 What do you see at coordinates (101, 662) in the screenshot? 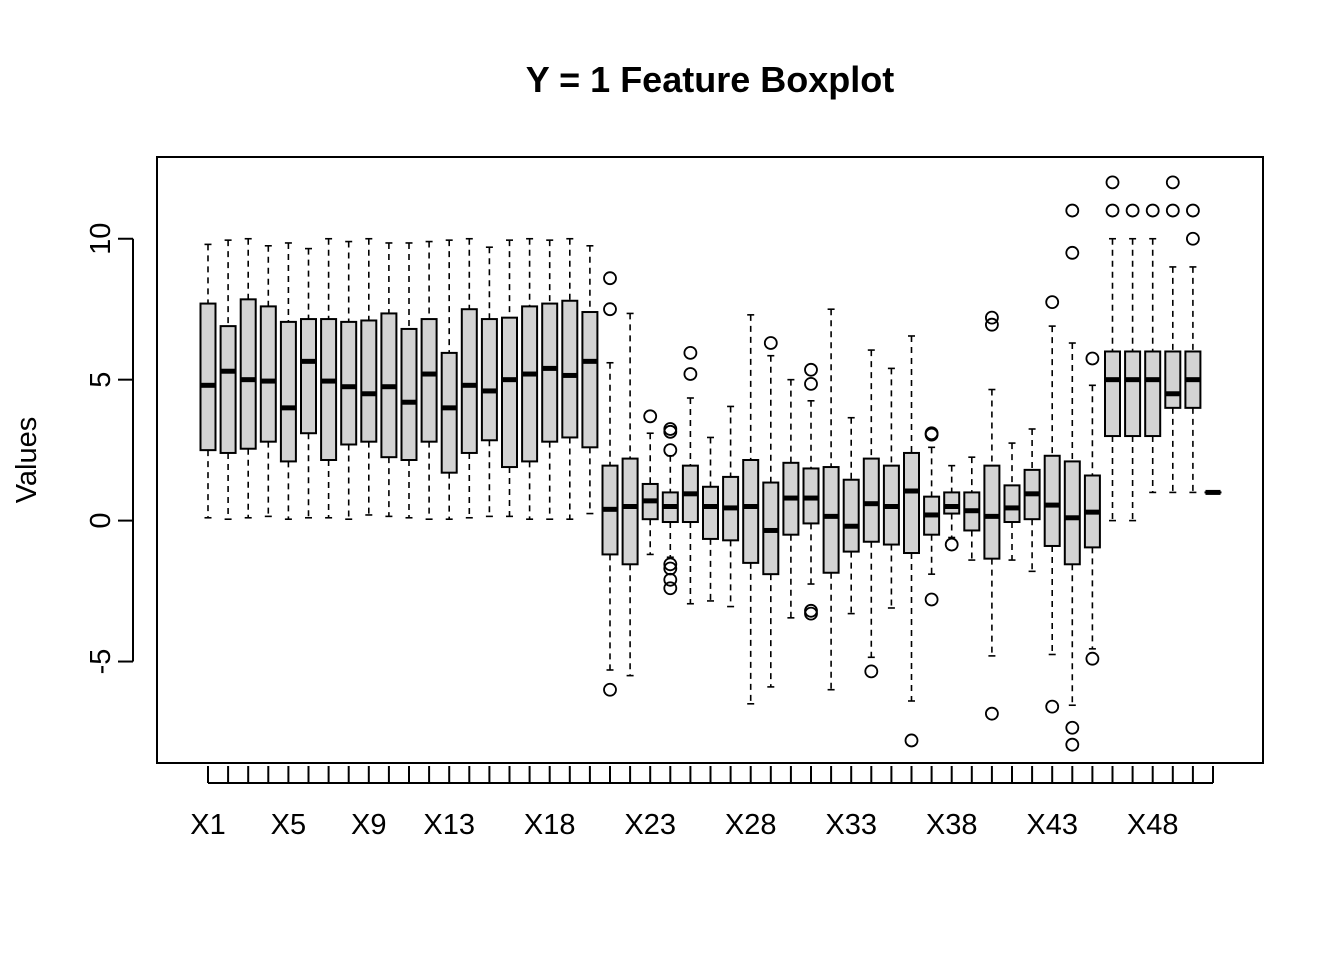
I see `y-tick-label: -5` at bounding box center [101, 662].